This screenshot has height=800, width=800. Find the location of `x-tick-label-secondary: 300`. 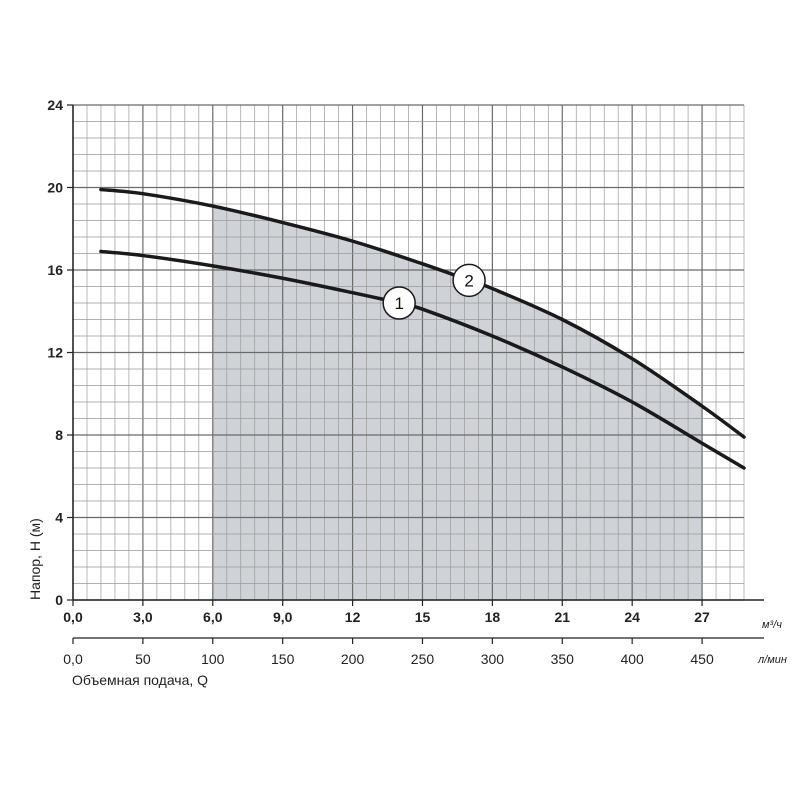

x-tick-label-secondary: 300 is located at coordinates (493, 659).